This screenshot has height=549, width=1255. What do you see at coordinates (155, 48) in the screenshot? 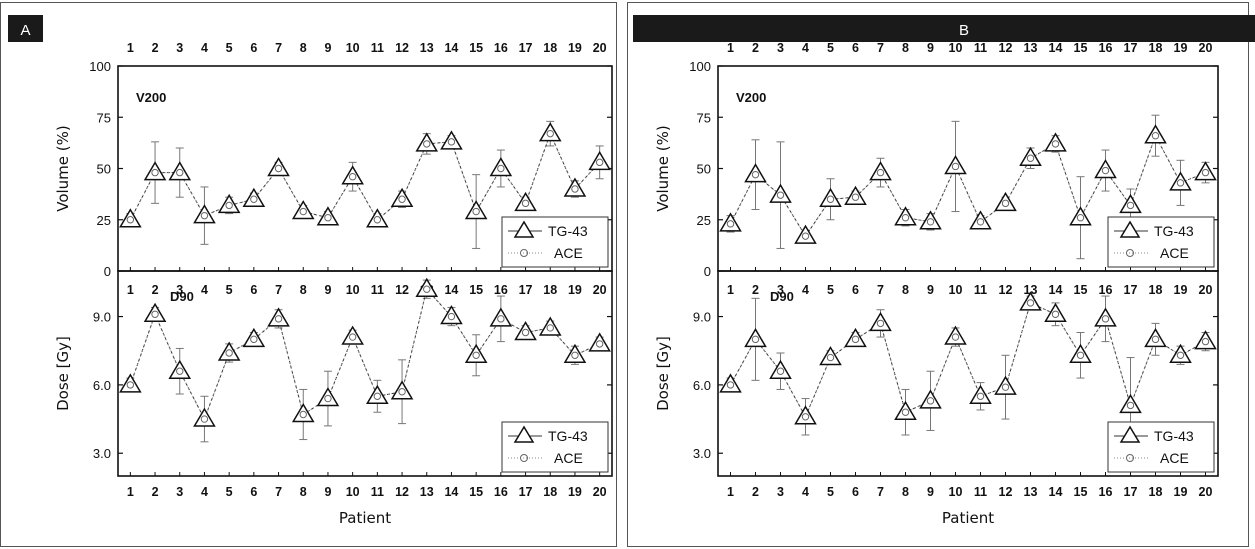
I see `x-tick-label-top: 2` at bounding box center [155, 48].